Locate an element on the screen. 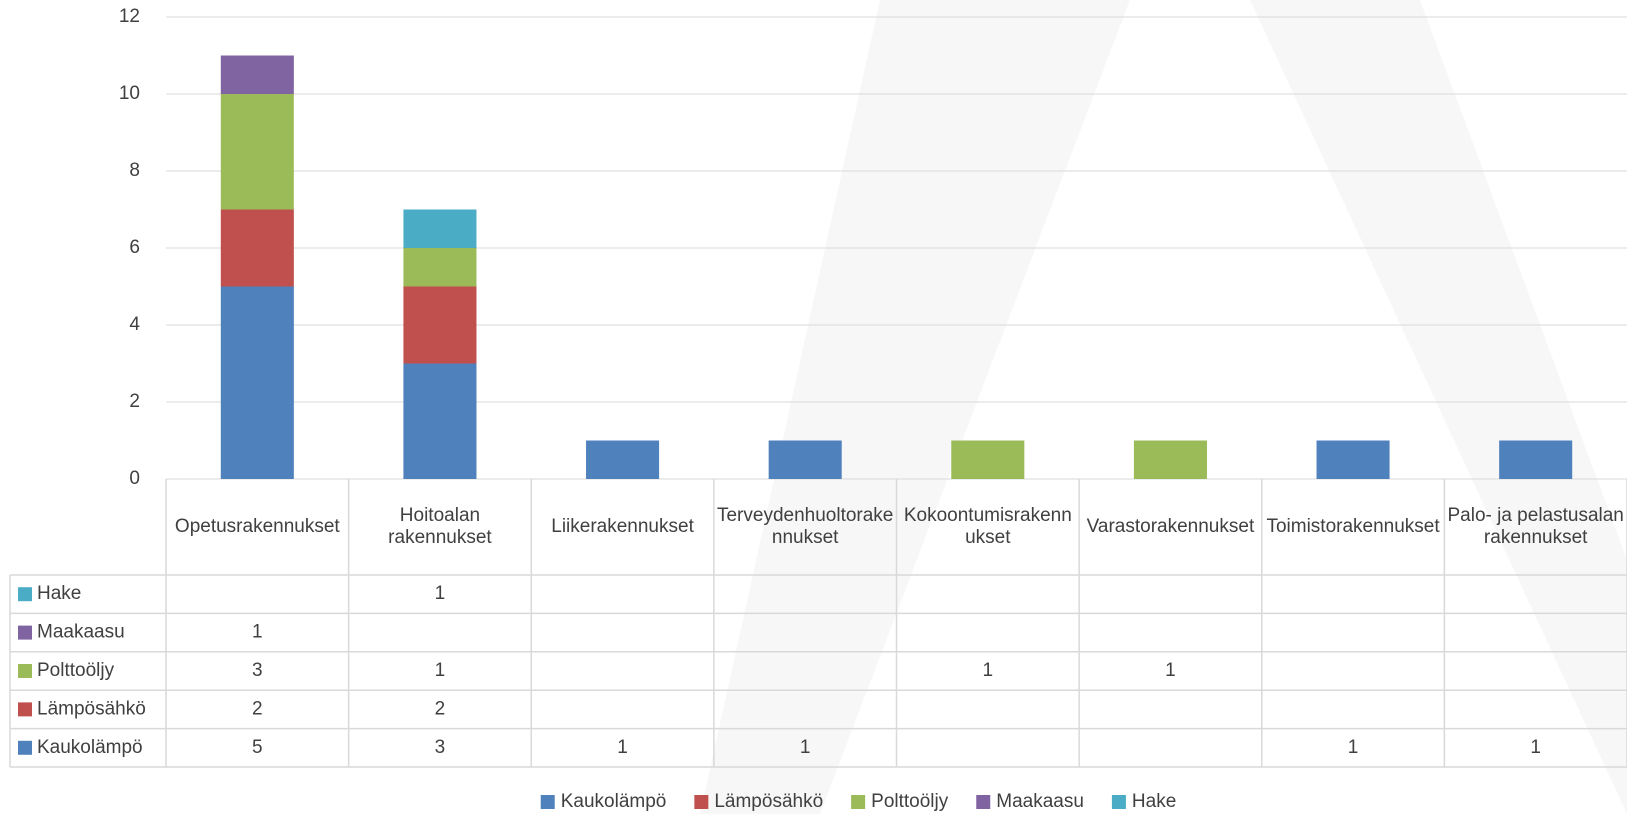 This screenshot has width=1627, height=814. y-tick-label: 0 is located at coordinates (134, 478).